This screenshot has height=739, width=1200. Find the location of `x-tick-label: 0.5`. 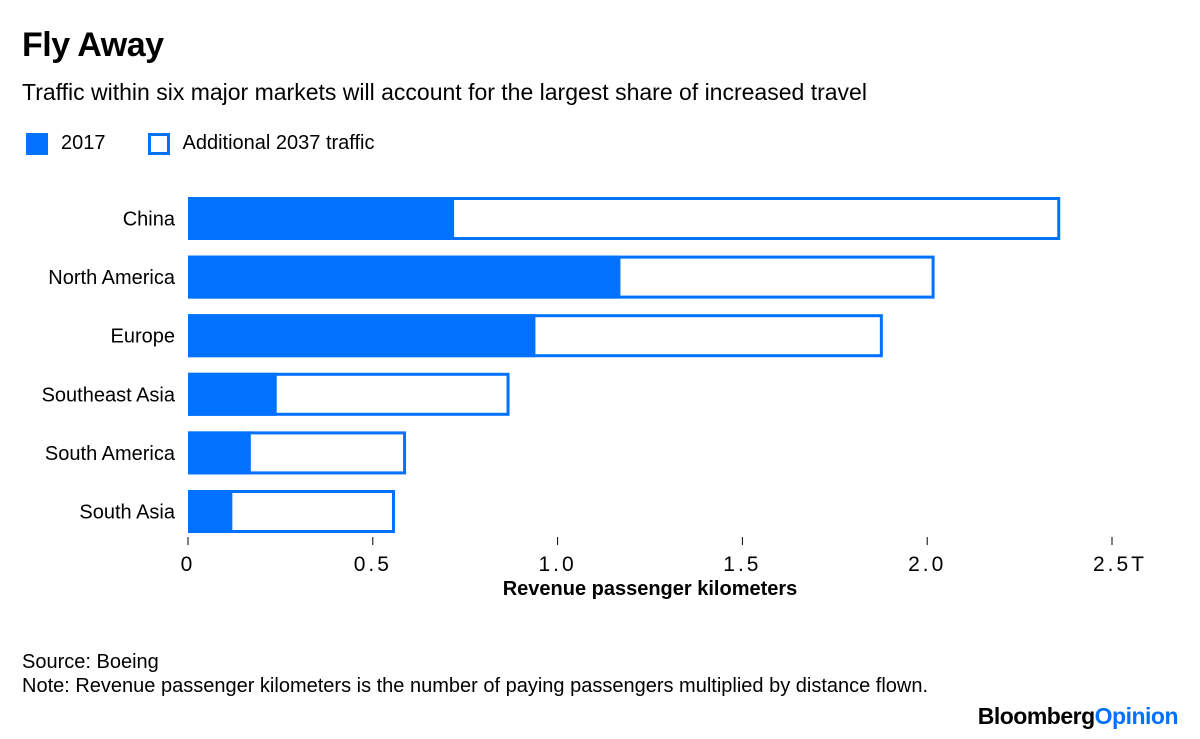

x-tick-label: 0.5 is located at coordinates (373, 564).